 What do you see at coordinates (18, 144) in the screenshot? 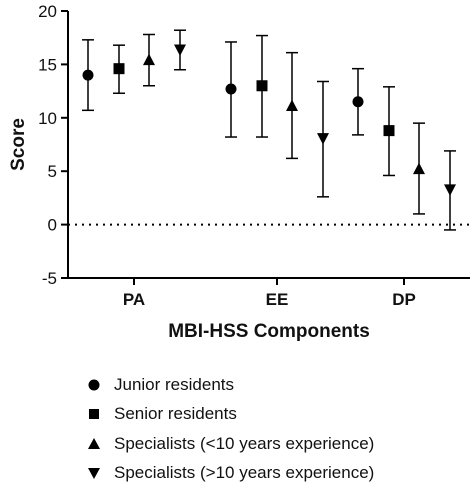
I see `y-axis-title: Score` at bounding box center [18, 144].